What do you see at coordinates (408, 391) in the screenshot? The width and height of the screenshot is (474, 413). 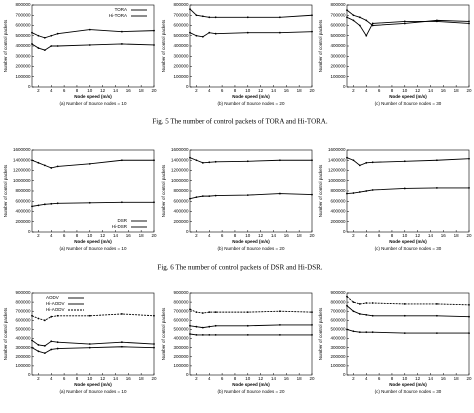 I see `subtitle: (c) Number of Source nodes = 30` at bounding box center [408, 391].